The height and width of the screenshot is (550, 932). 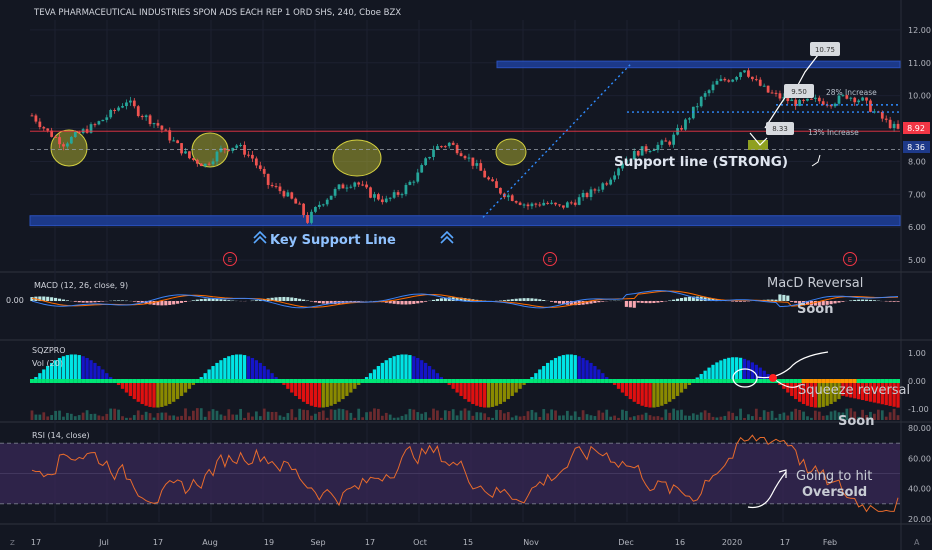 I want to click on svg-text: 10.75, so click(x=825, y=50).